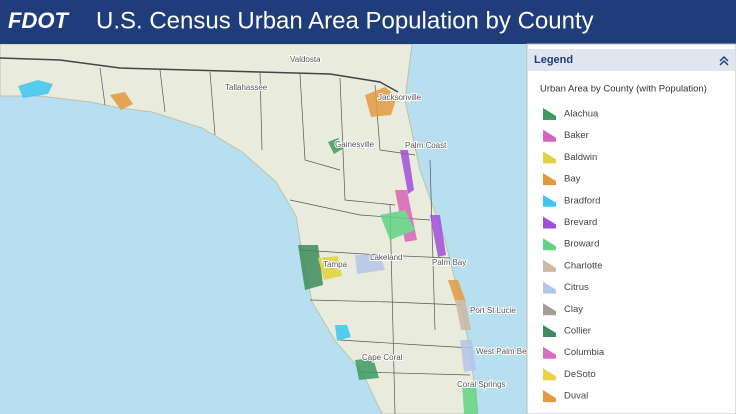 The height and width of the screenshot is (414, 736). Describe the element at coordinates (573, 309) in the screenshot. I see `legend-label: Clay` at that location.